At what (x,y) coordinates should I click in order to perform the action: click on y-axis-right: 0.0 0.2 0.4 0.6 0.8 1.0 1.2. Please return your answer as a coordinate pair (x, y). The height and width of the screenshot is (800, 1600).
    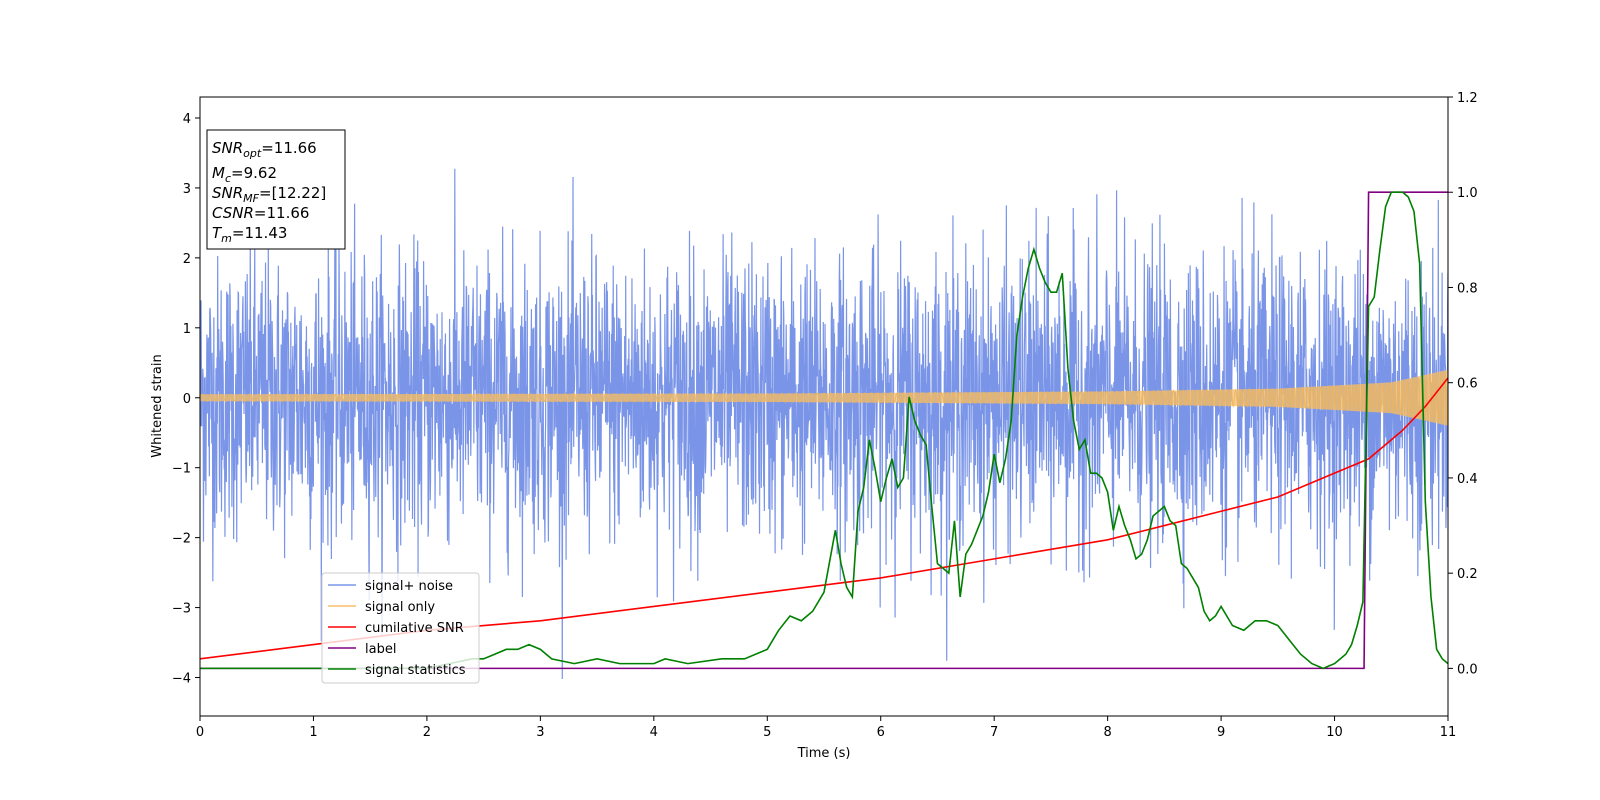
    Looking at the image, I should click on (1463, 384).